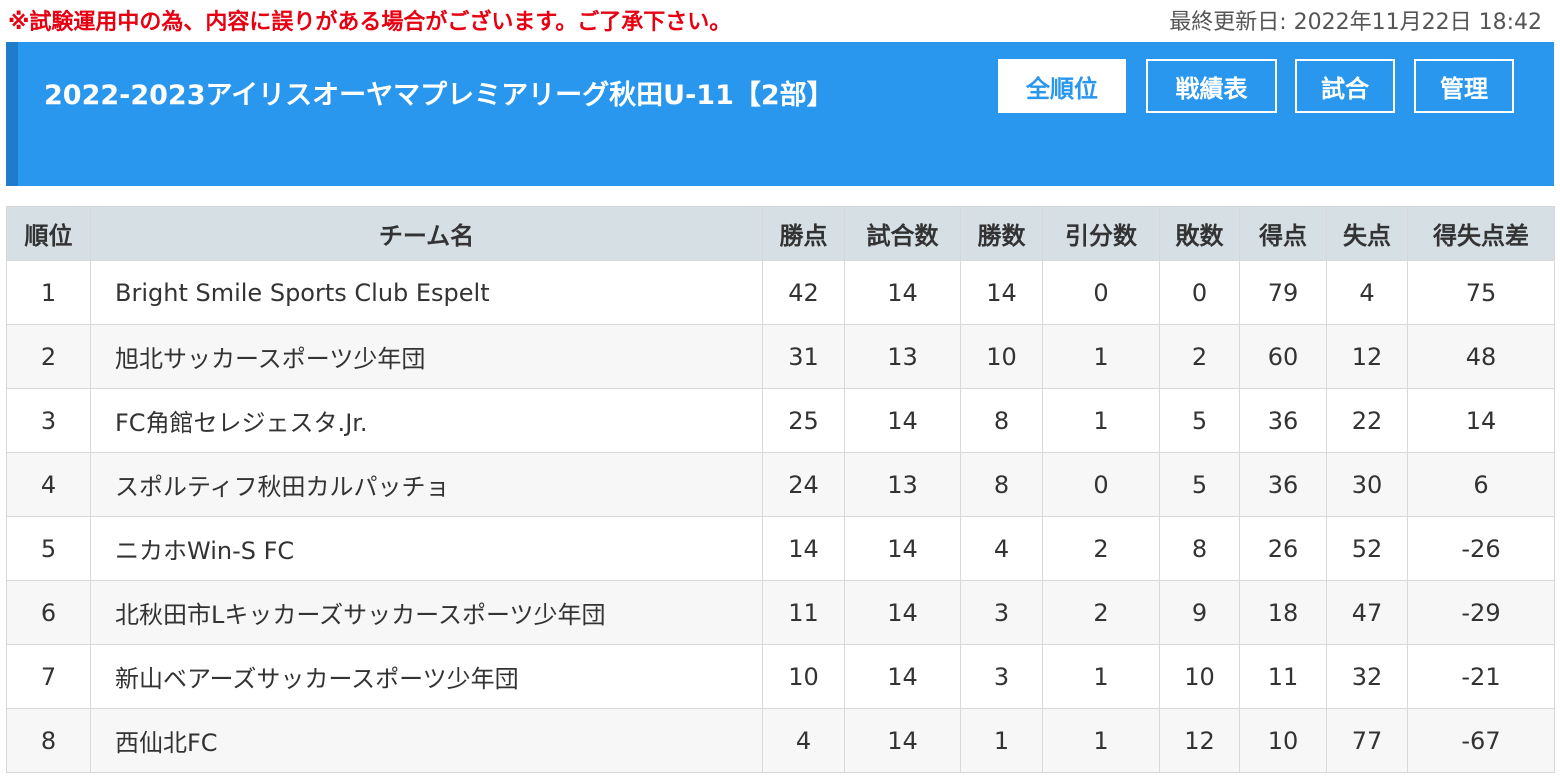 The height and width of the screenshot is (776, 1560). What do you see at coordinates (803, 420) in the screenshot?
I see `points-cell: 25` at bounding box center [803, 420].